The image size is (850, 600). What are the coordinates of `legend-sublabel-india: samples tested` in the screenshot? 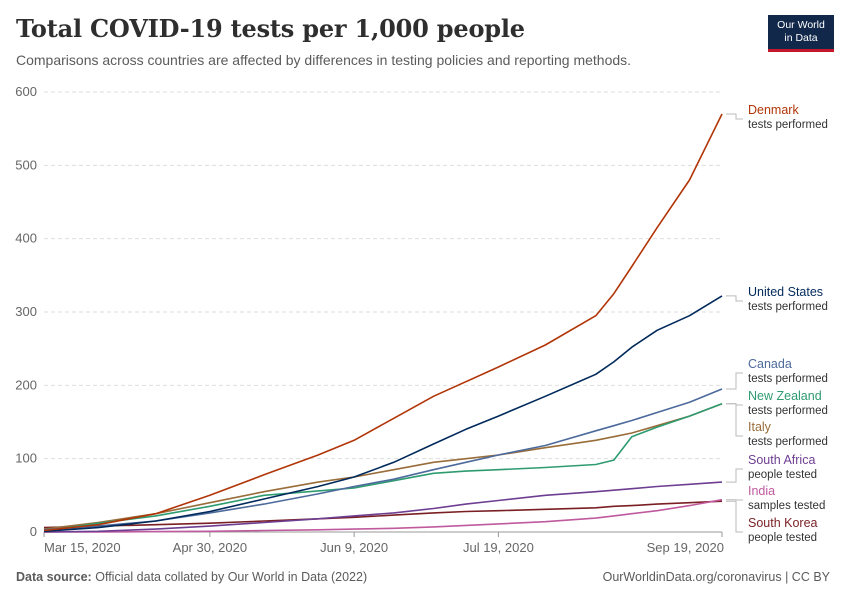 It's located at (786, 506).